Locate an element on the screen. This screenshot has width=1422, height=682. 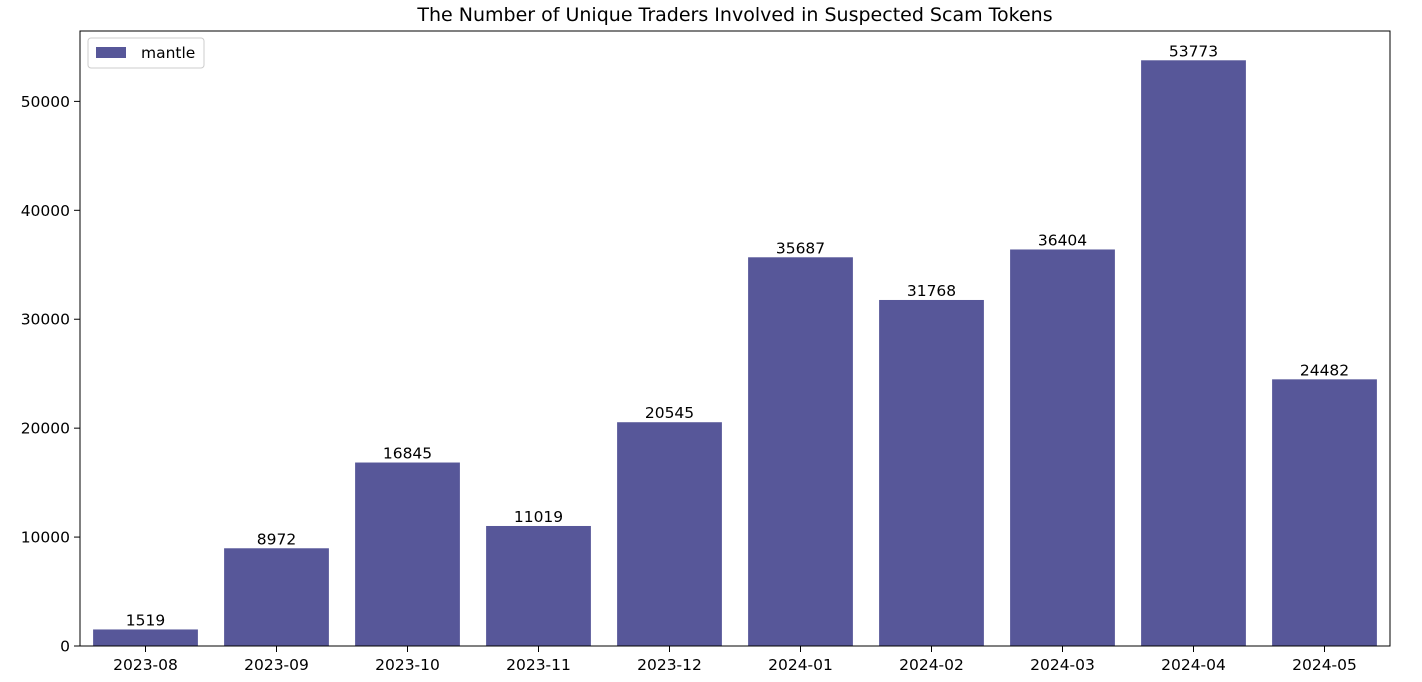
data-label-2023-08: 1519 is located at coordinates (145, 620).